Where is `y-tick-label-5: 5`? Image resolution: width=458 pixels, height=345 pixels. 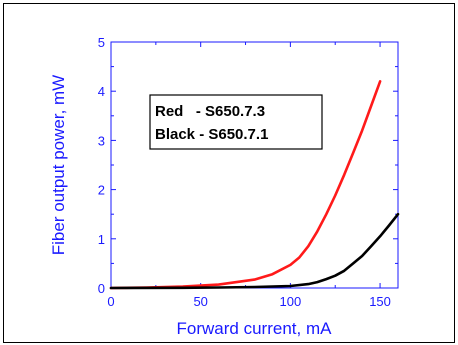 y-tick-label-5: 5 is located at coordinates (101, 42).